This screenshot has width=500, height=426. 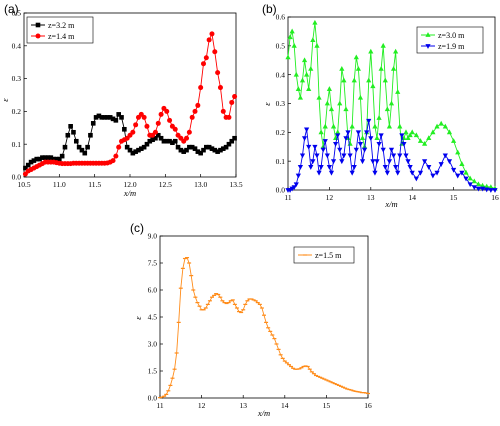 I want to click on x-tick-label: 16, so click(x=368, y=405).